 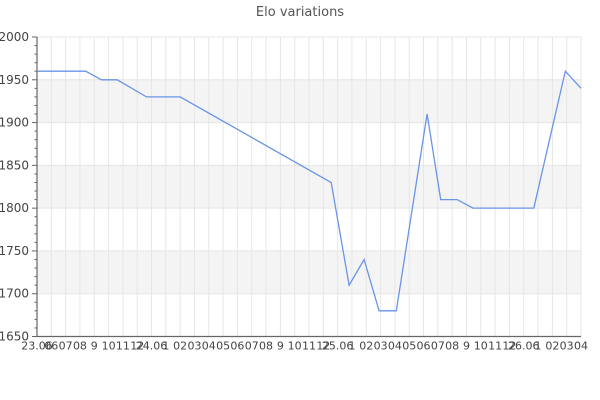 What do you see at coordinates (14, 37) in the screenshot?
I see `y-tick-label: 2000` at bounding box center [14, 37].